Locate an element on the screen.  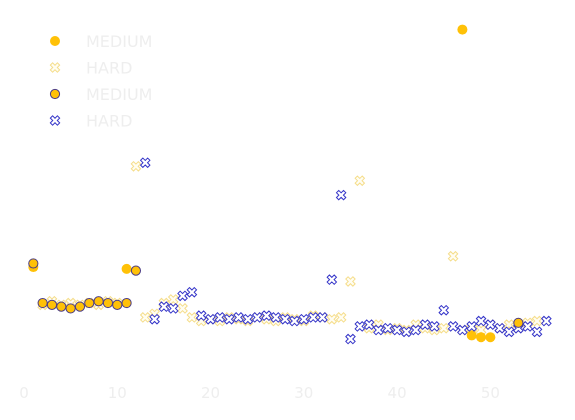
x-tick-label: 50 is located at coordinates (490, 393).